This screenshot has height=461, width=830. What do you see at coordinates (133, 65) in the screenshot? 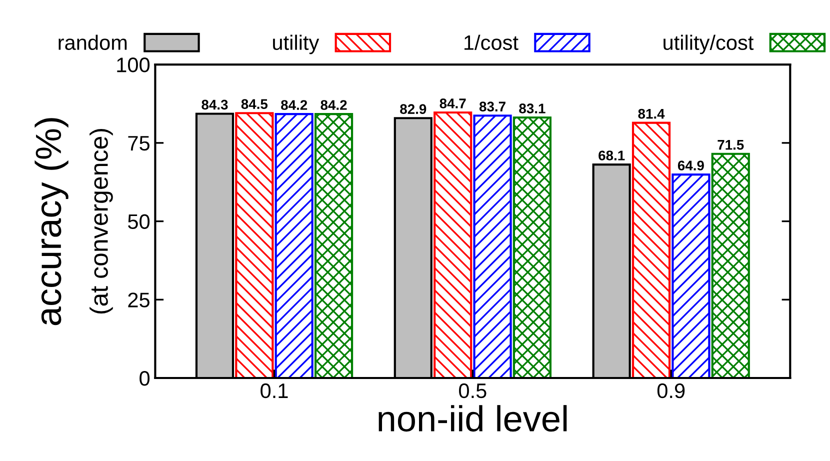
I see `y-tick-label: 100` at bounding box center [133, 65].